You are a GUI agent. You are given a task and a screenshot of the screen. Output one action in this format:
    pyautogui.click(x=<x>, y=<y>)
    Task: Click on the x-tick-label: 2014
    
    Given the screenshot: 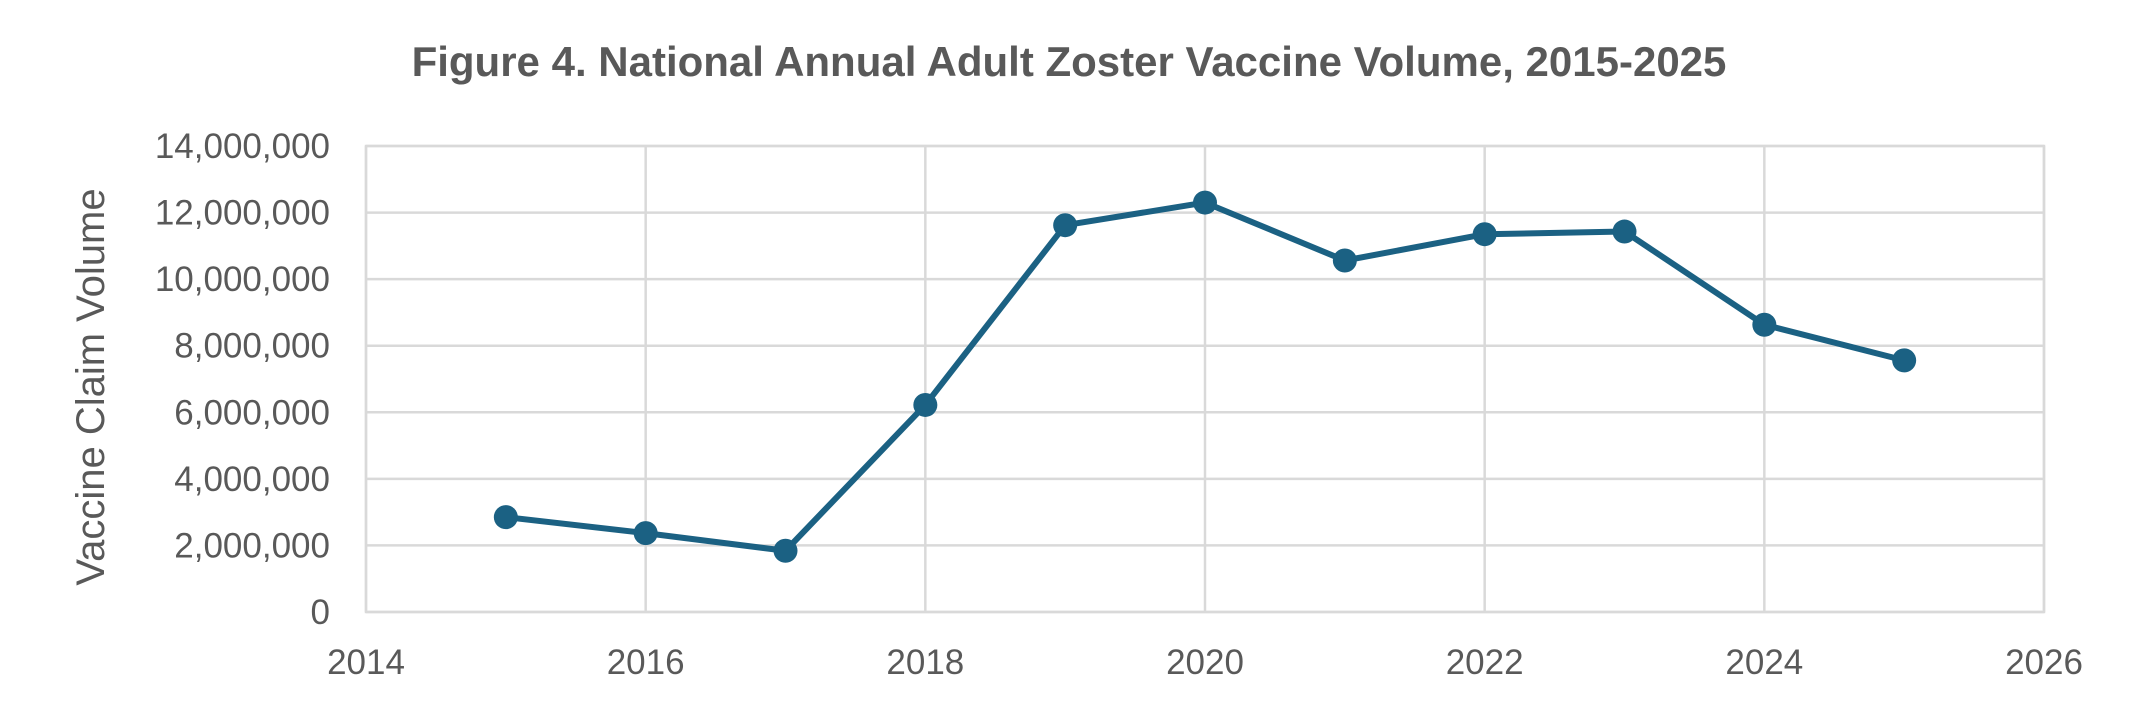 What is the action you would take?
    pyautogui.click(x=366, y=662)
    